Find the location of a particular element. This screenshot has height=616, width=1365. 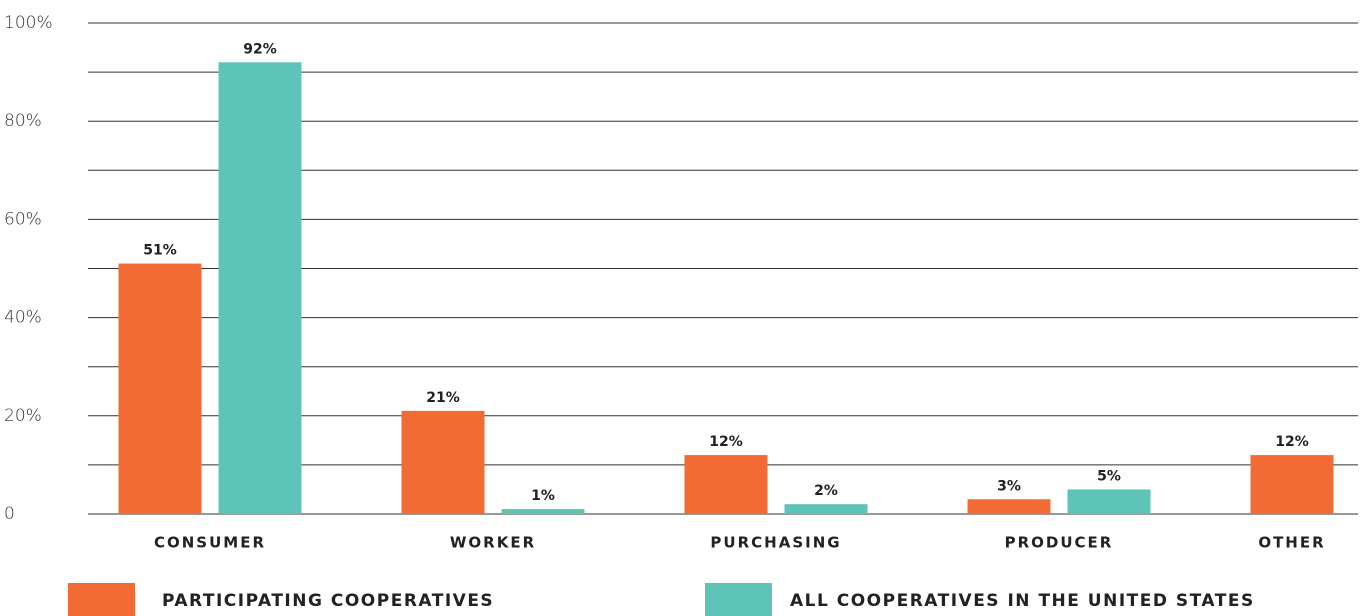

y-tick-label: 80% is located at coordinates (23, 121).